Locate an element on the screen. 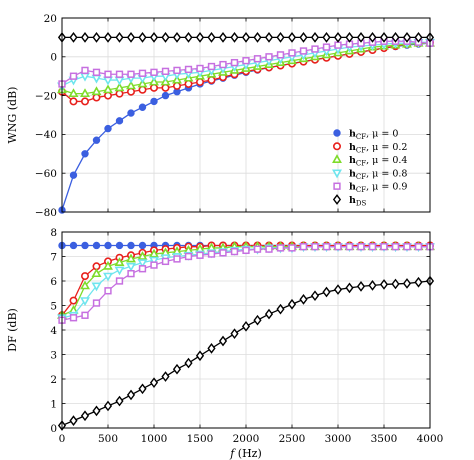 The image size is (474, 460). legend-label-1: hCF, μ = 0.2 is located at coordinates (378, 148).